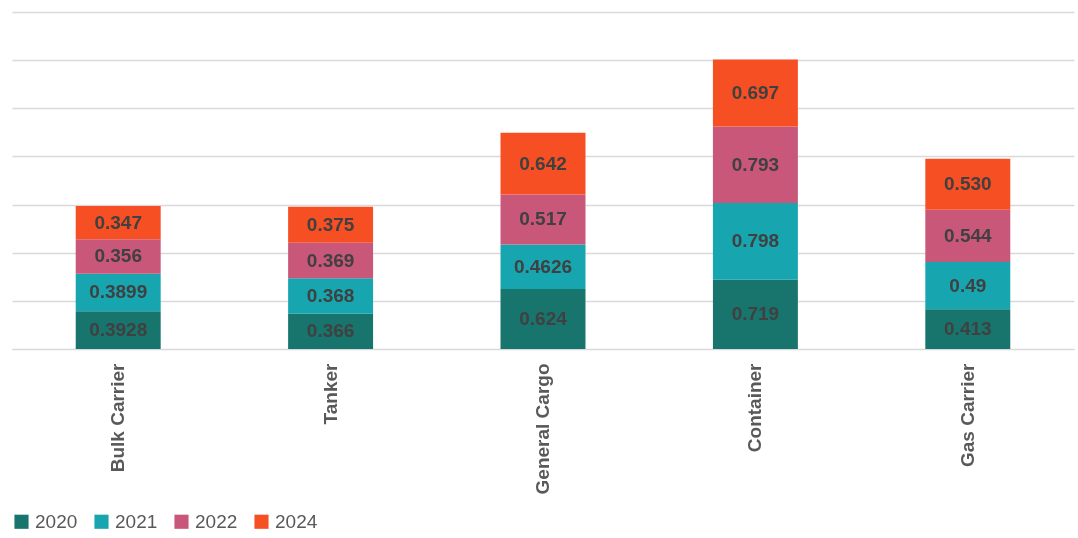  What do you see at coordinates (542, 429) in the screenshot?
I see `x-tick-label: General Cargo` at bounding box center [542, 429].